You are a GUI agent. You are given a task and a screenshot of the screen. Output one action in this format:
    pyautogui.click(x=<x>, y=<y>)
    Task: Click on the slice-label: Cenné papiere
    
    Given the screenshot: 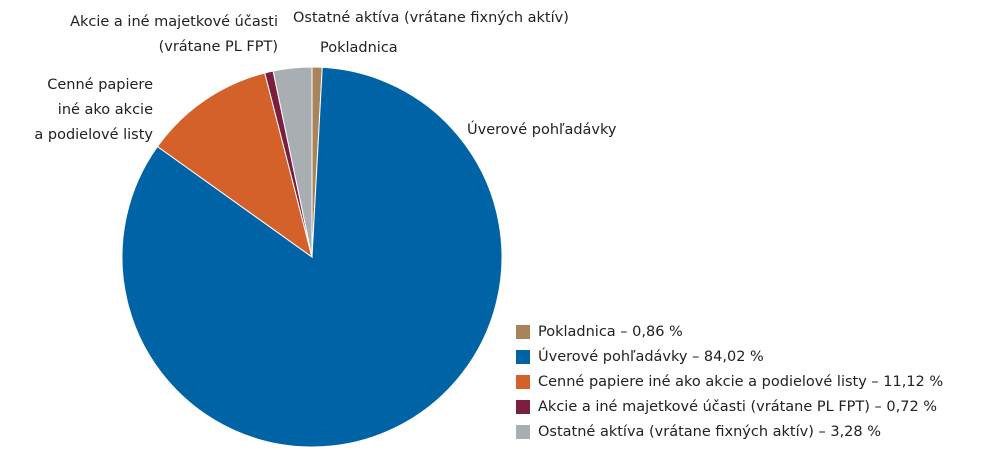 What is the action you would take?
    pyautogui.click(x=100, y=85)
    